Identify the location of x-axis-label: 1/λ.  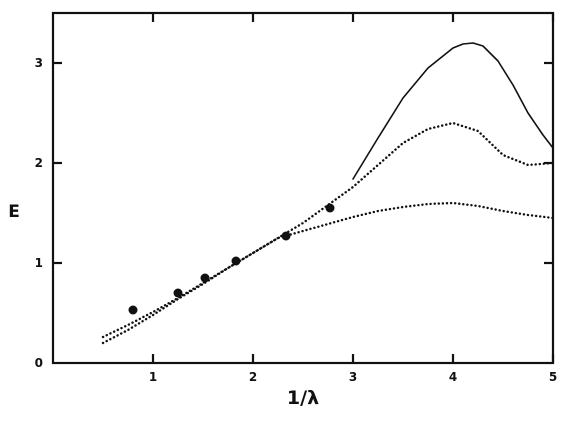
(303, 398).